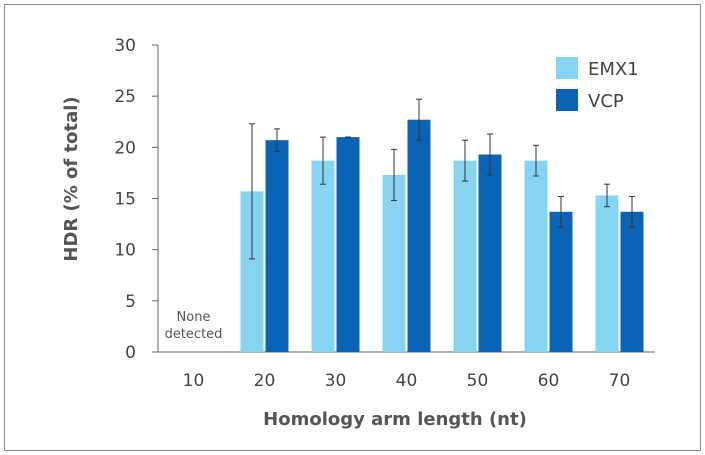 This screenshot has width=705, height=455. Describe the element at coordinates (336, 381) in the screenshot. I see `x-tick-label: 30` at that location.